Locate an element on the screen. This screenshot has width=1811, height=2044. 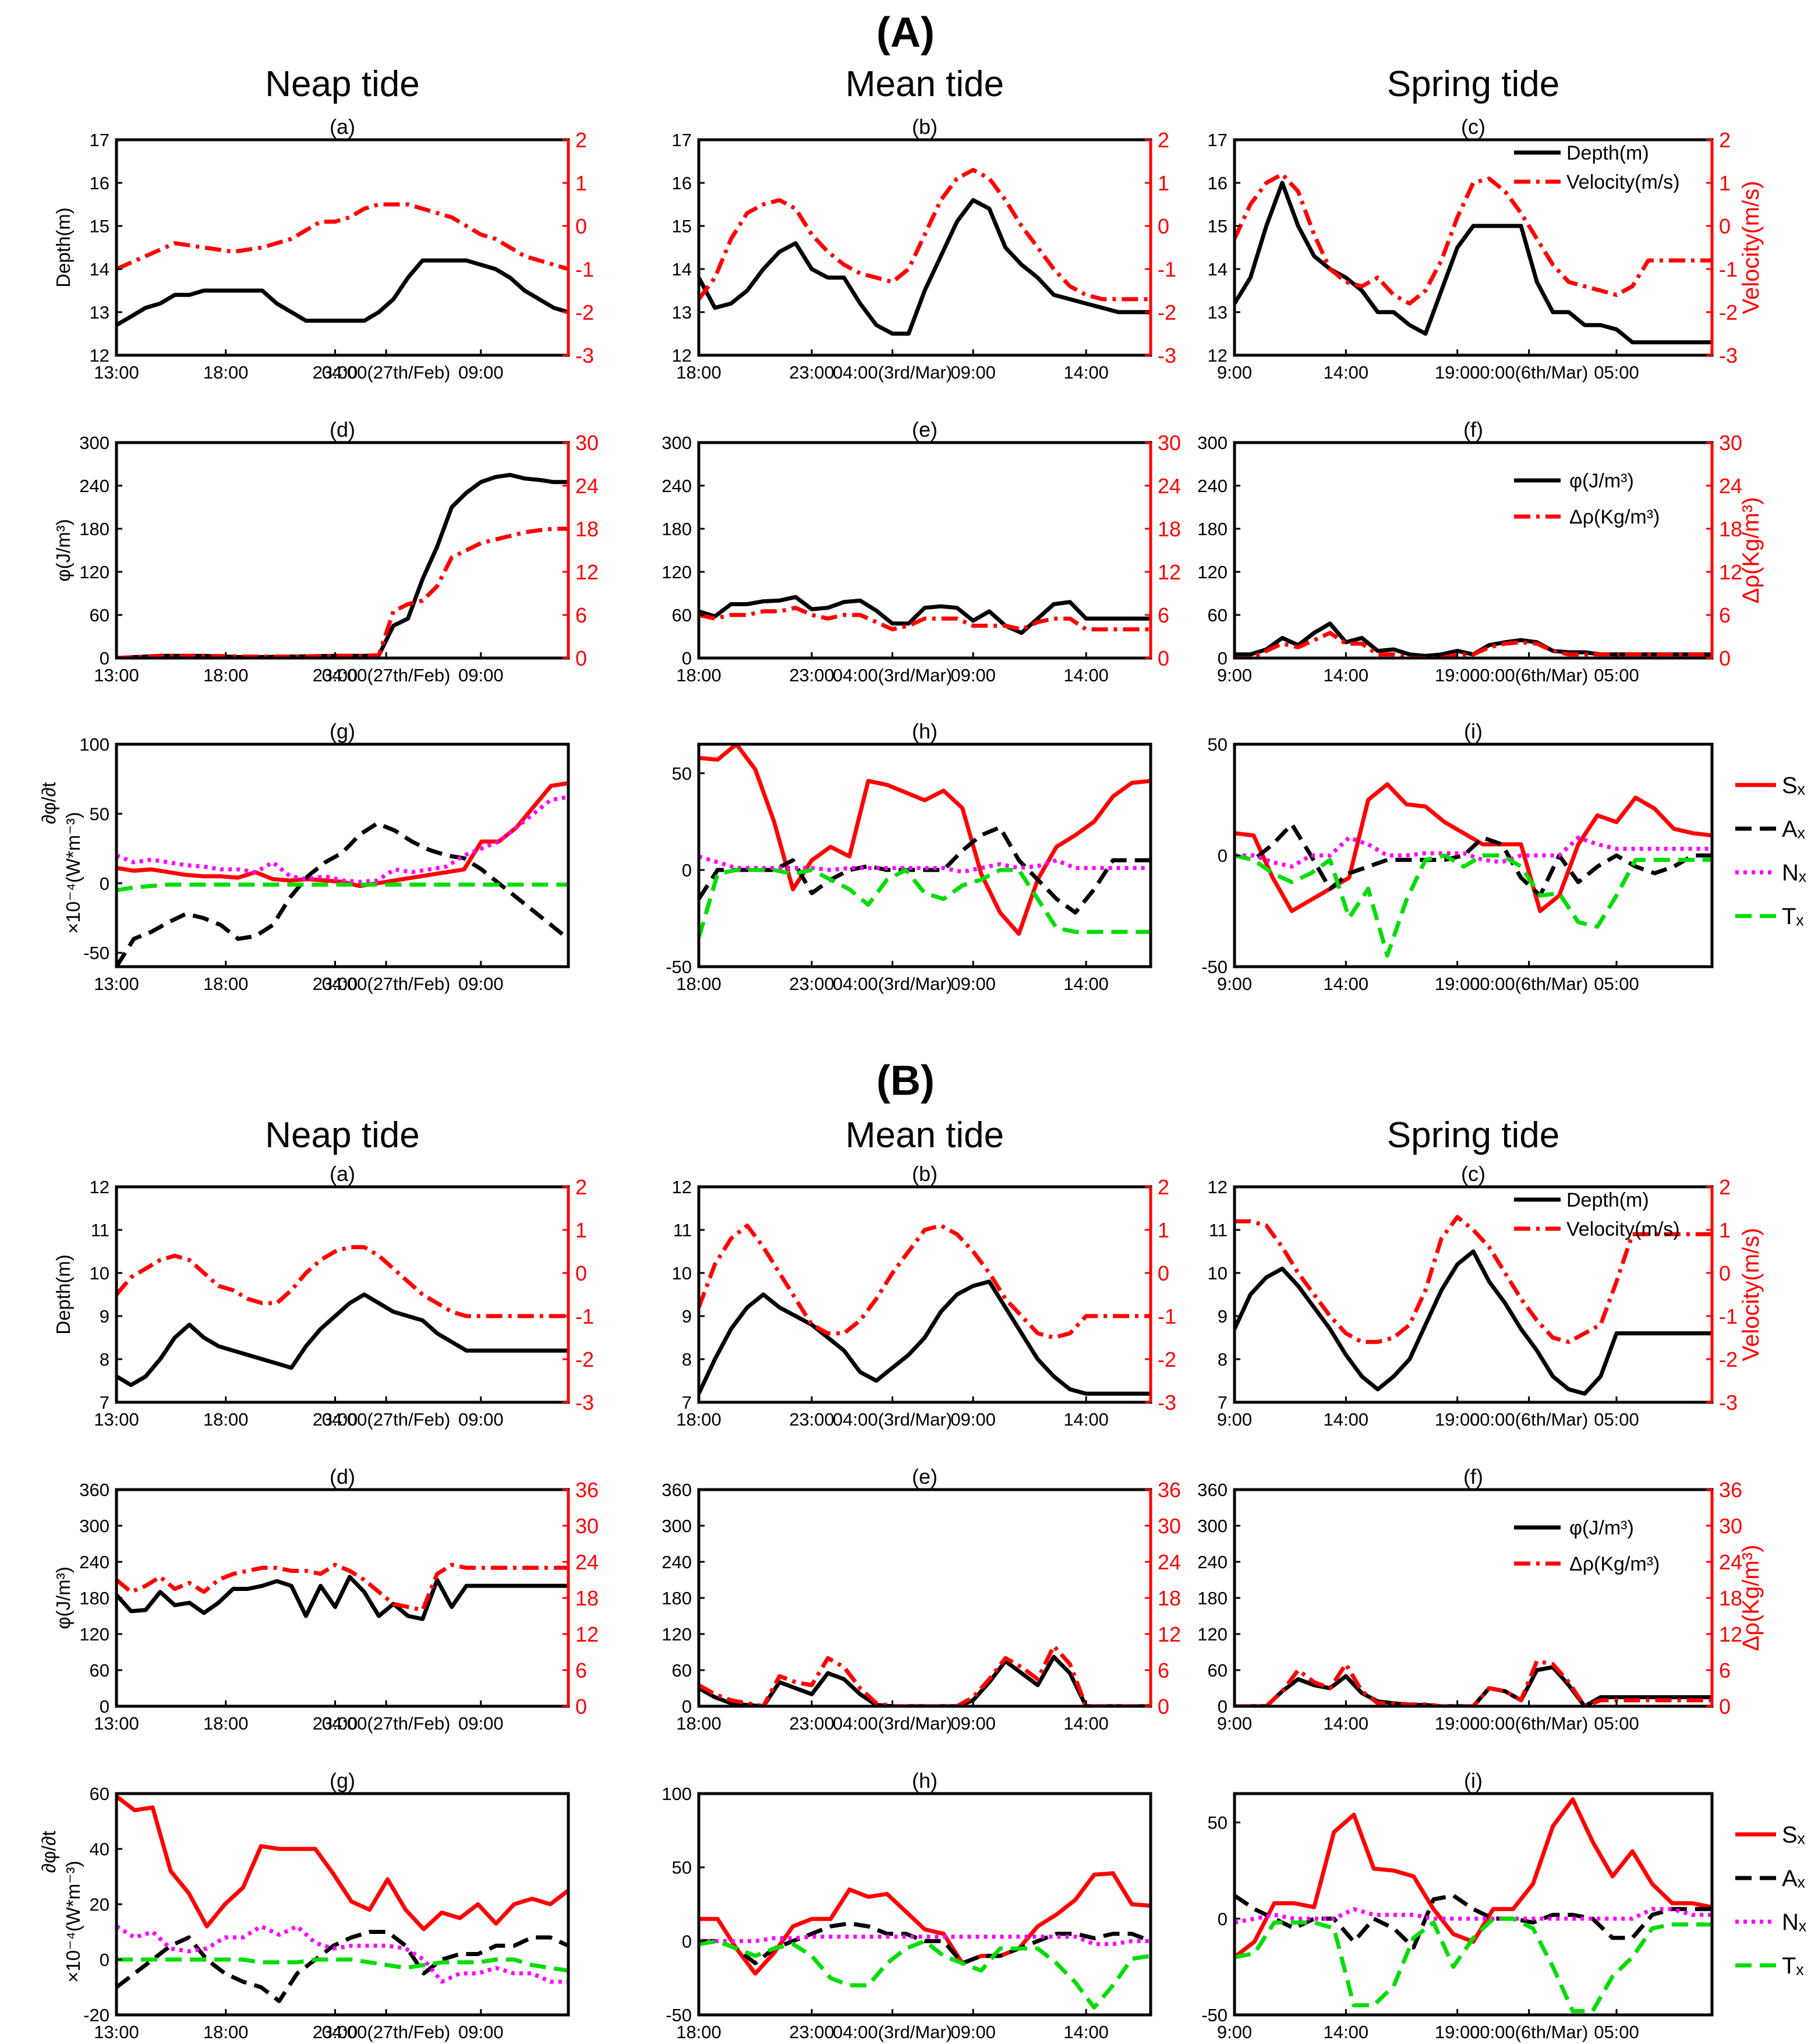
velocity-ytick-right-label: -1 is located at coordinates (1729, 269).